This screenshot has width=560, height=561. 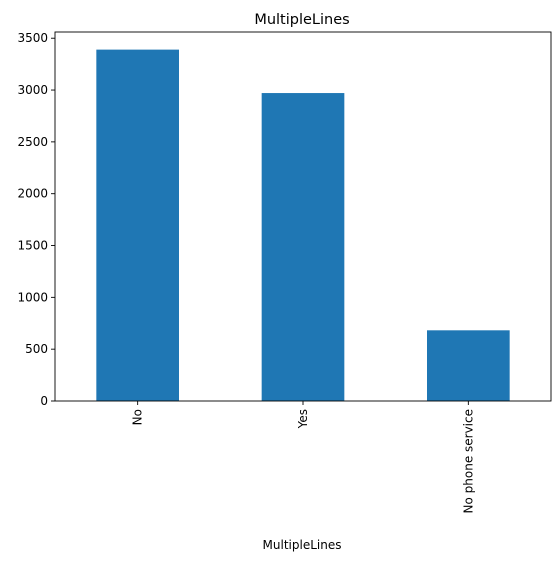 What do you see at coordinates (138, 417) in the screenshot?
I see `x-tick-label: No` at bounding box center [138, 417].